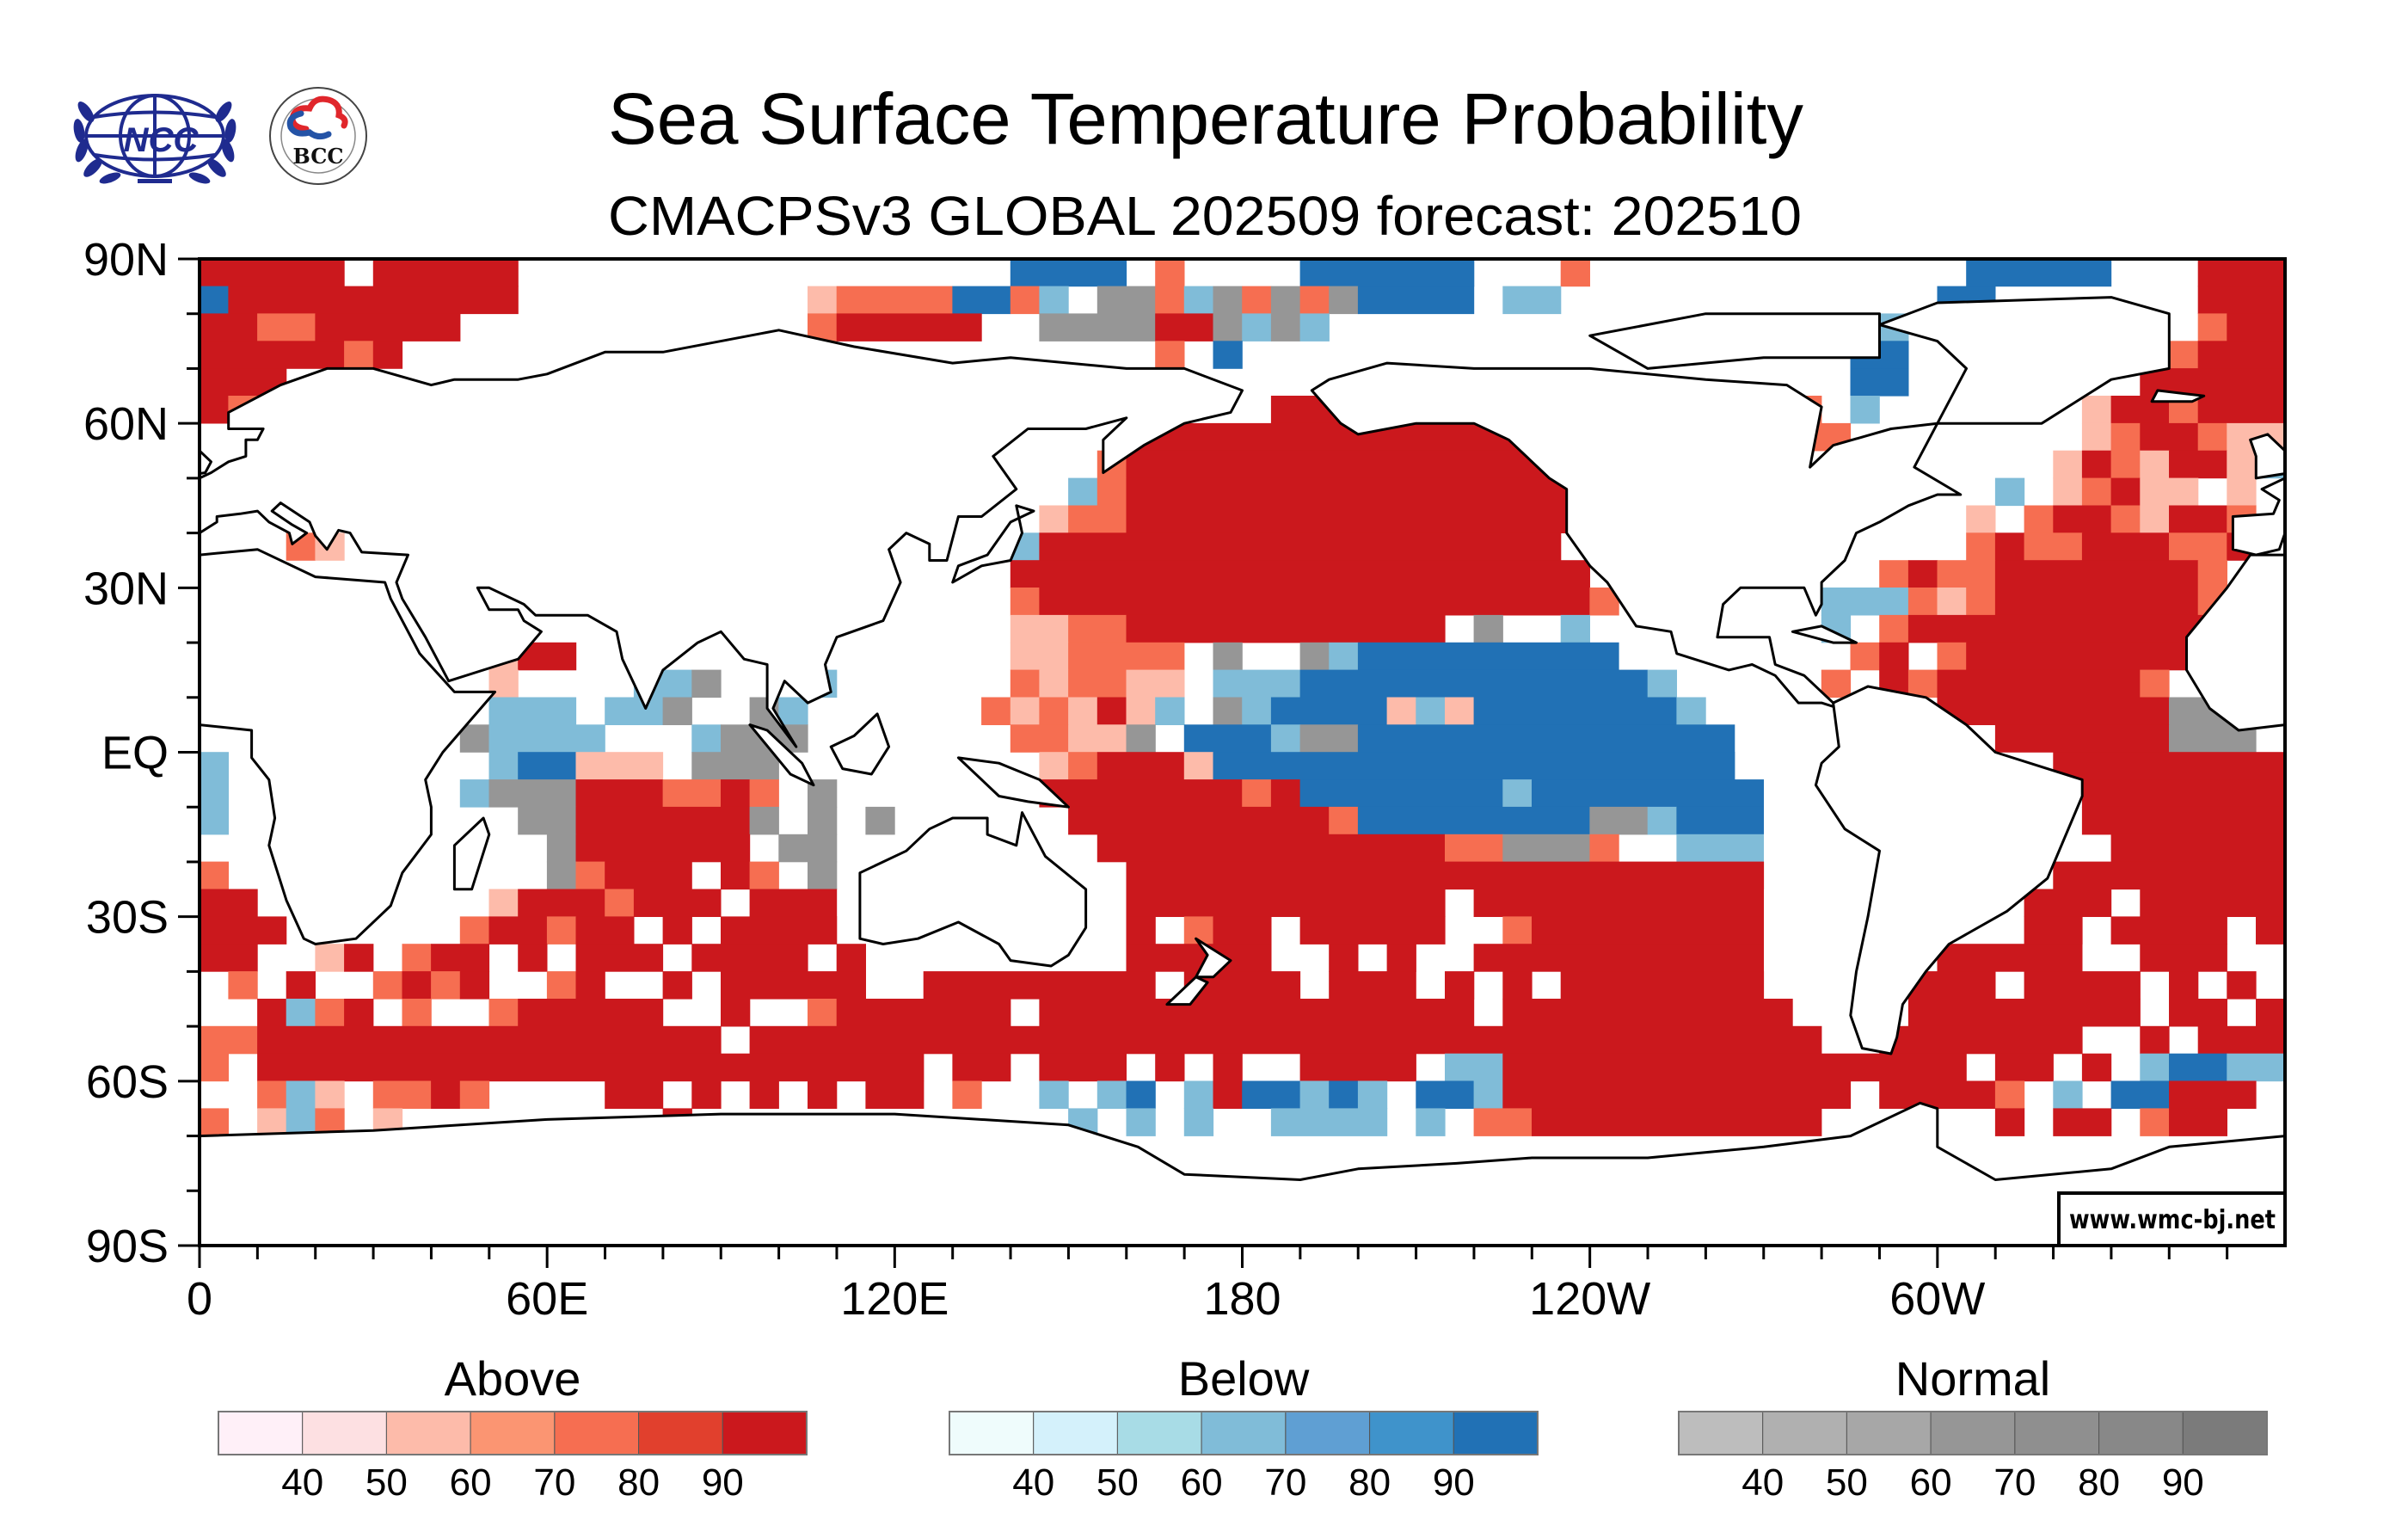 This screenshot has width=2408, height=1526. Describe the element at coordinates (993, 544) in the screenshot. I see `coastline-japan` at that location.